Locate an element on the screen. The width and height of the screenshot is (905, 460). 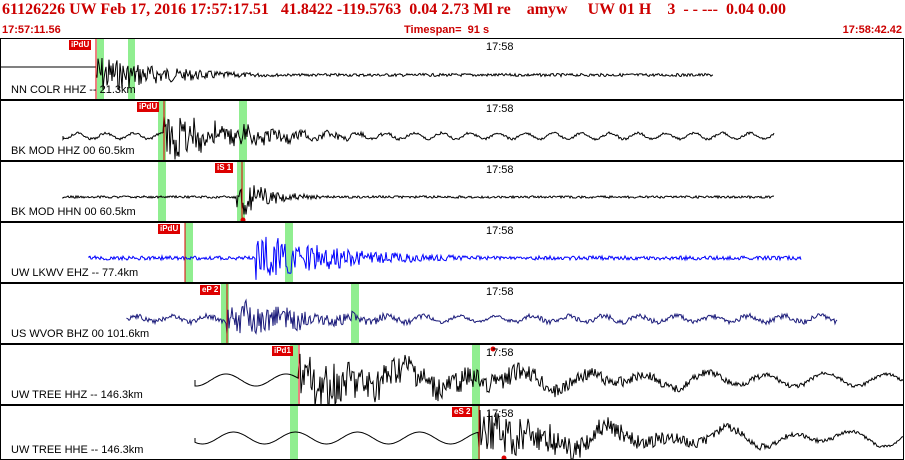
channel-label: US WVOR BHZ 00 101.6km is located at coordinates (80, 334).